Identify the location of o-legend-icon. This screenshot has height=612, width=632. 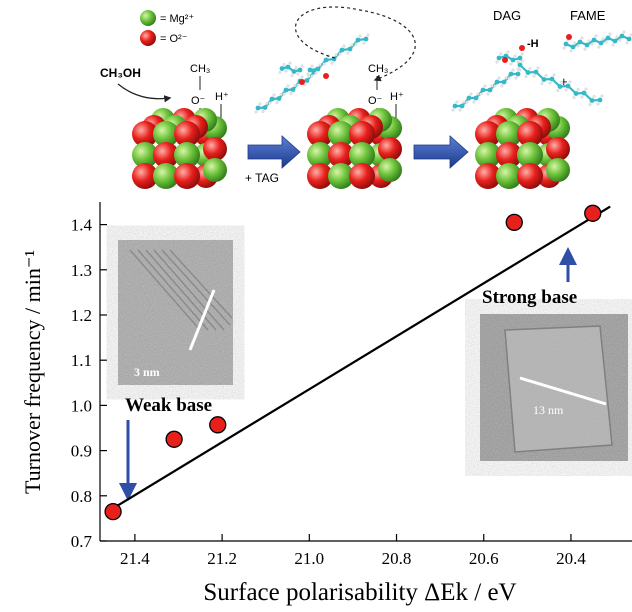
(148, 38).